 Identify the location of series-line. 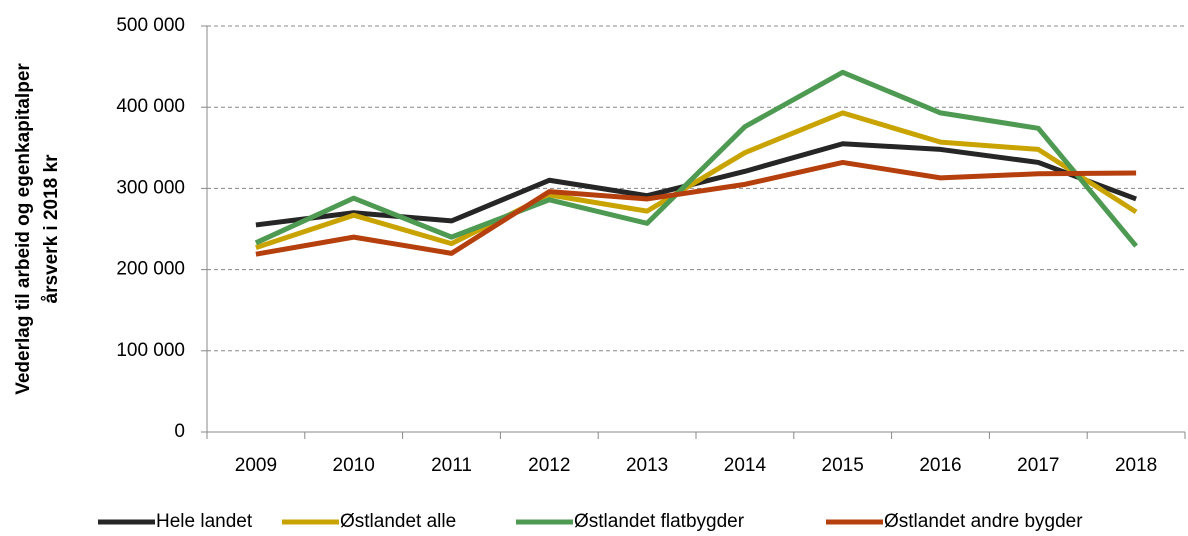
(696, 208).